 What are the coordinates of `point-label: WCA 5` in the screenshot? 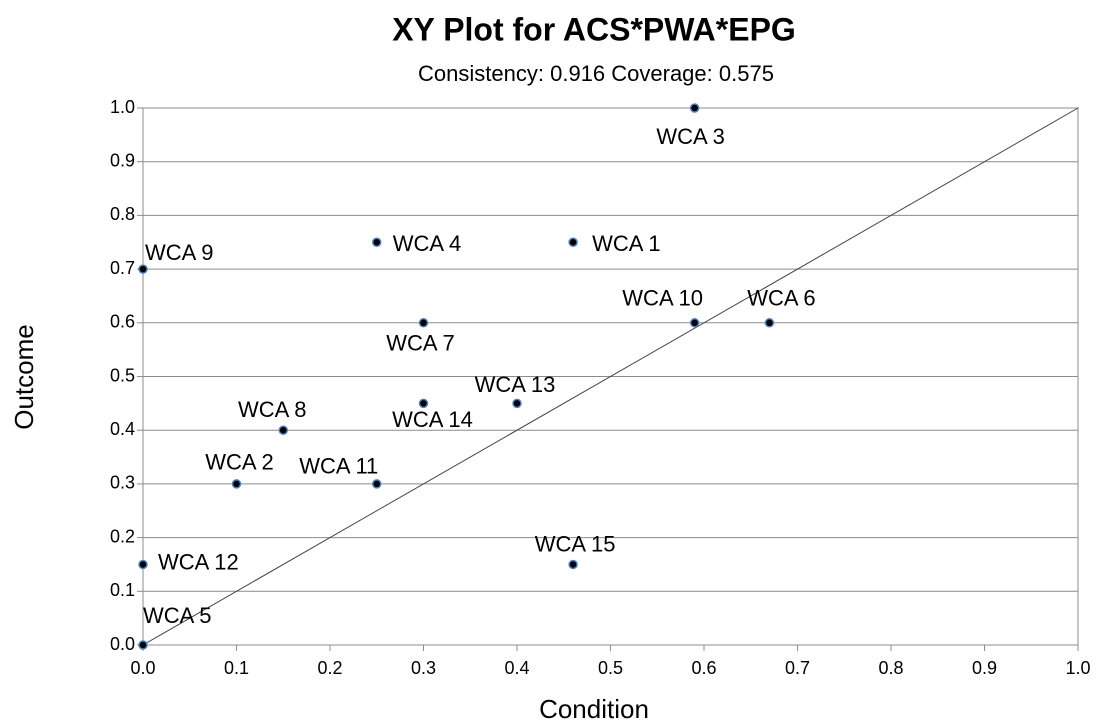 It's located at (177, 615).